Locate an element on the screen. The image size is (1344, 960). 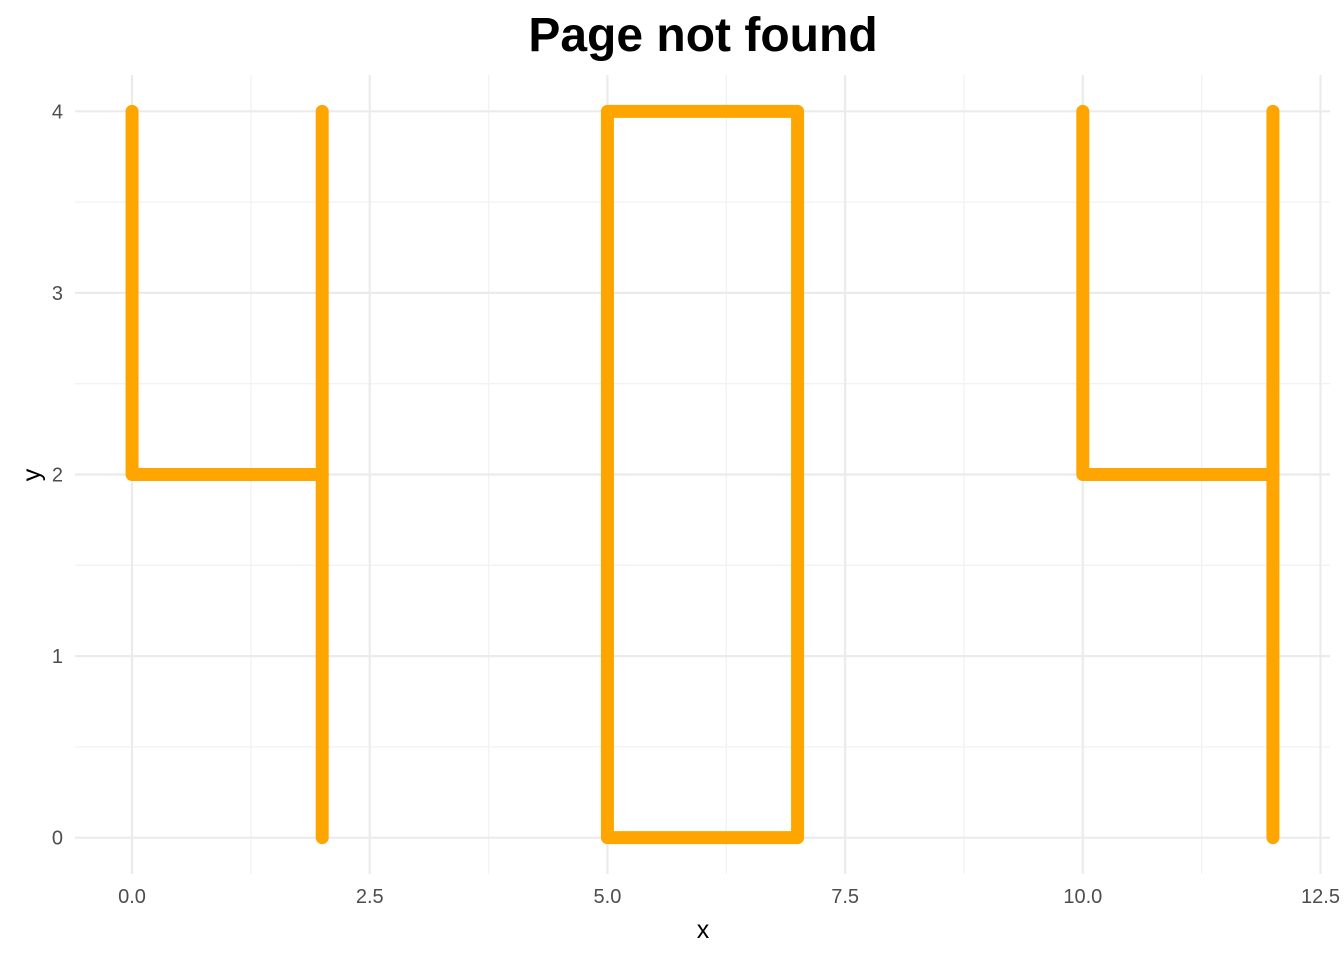
x-tick-label: 10.0 is located at coordinates (1082, 897).